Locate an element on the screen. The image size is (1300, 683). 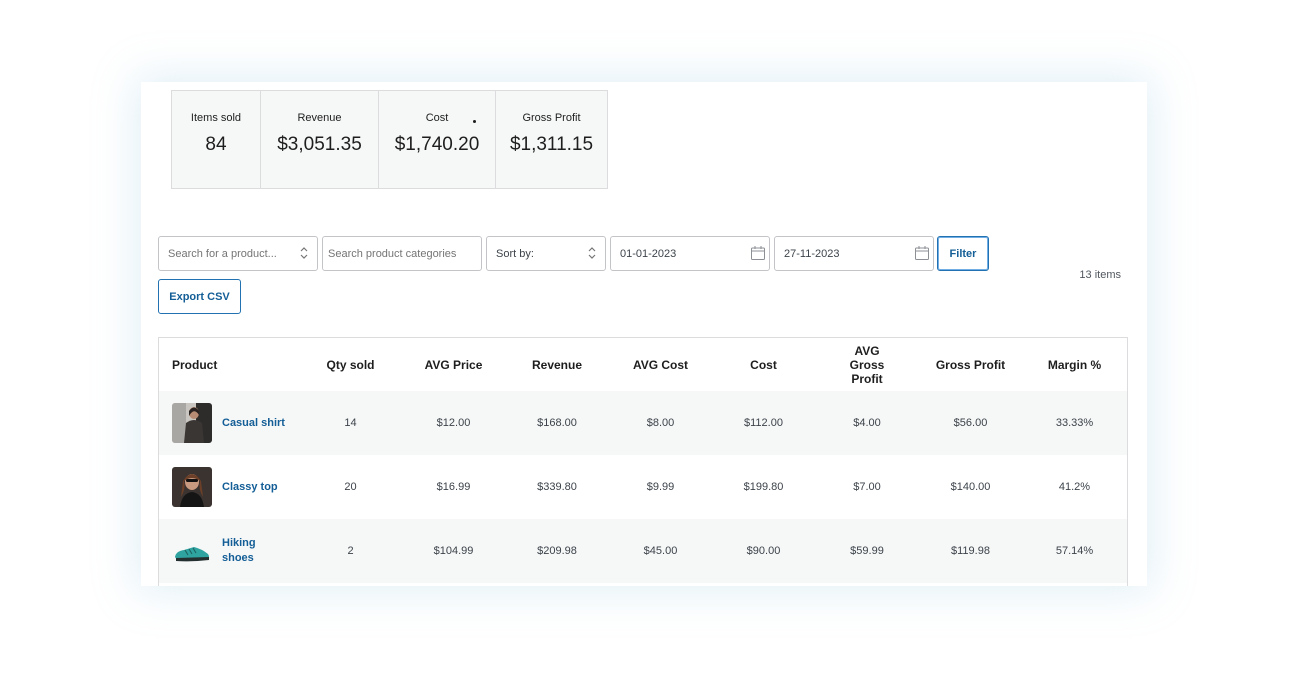
gross-profit-cell: $140.00 is located at coordinates (970, 487).